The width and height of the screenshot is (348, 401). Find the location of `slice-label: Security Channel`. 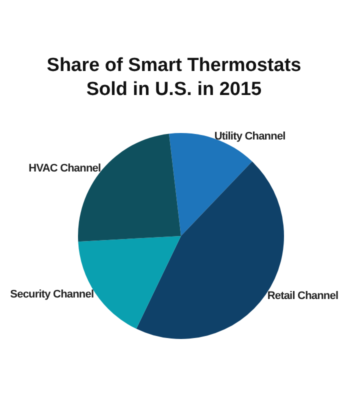

slice-label: Security Channel is located at coordinates (52, 294).